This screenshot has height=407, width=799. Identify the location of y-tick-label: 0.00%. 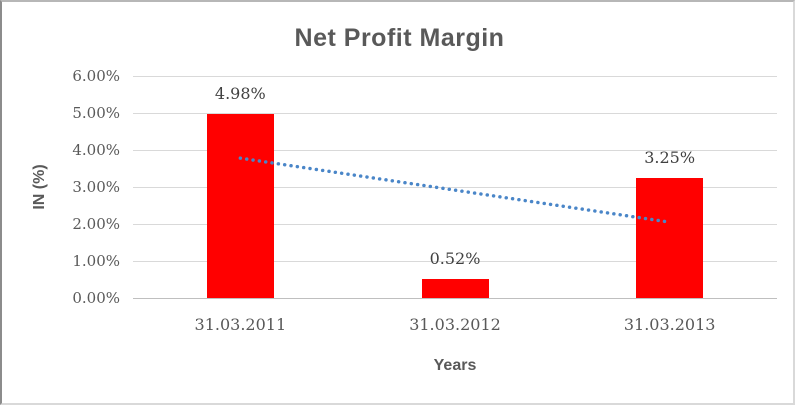
(96, 298).